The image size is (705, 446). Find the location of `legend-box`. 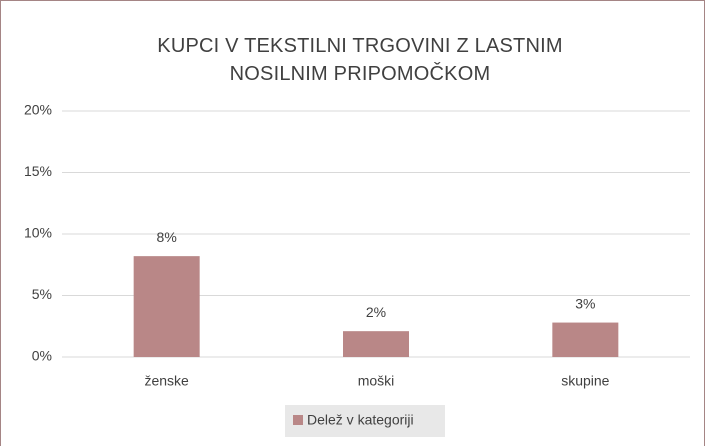

legend-box is located at coordinates (365, 421).